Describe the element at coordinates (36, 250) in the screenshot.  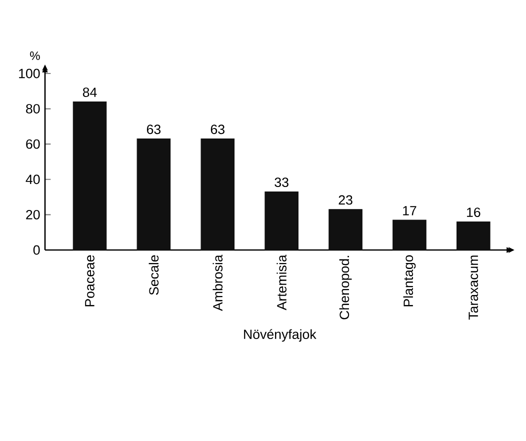
I see `y-tick-label: 0` at that location.